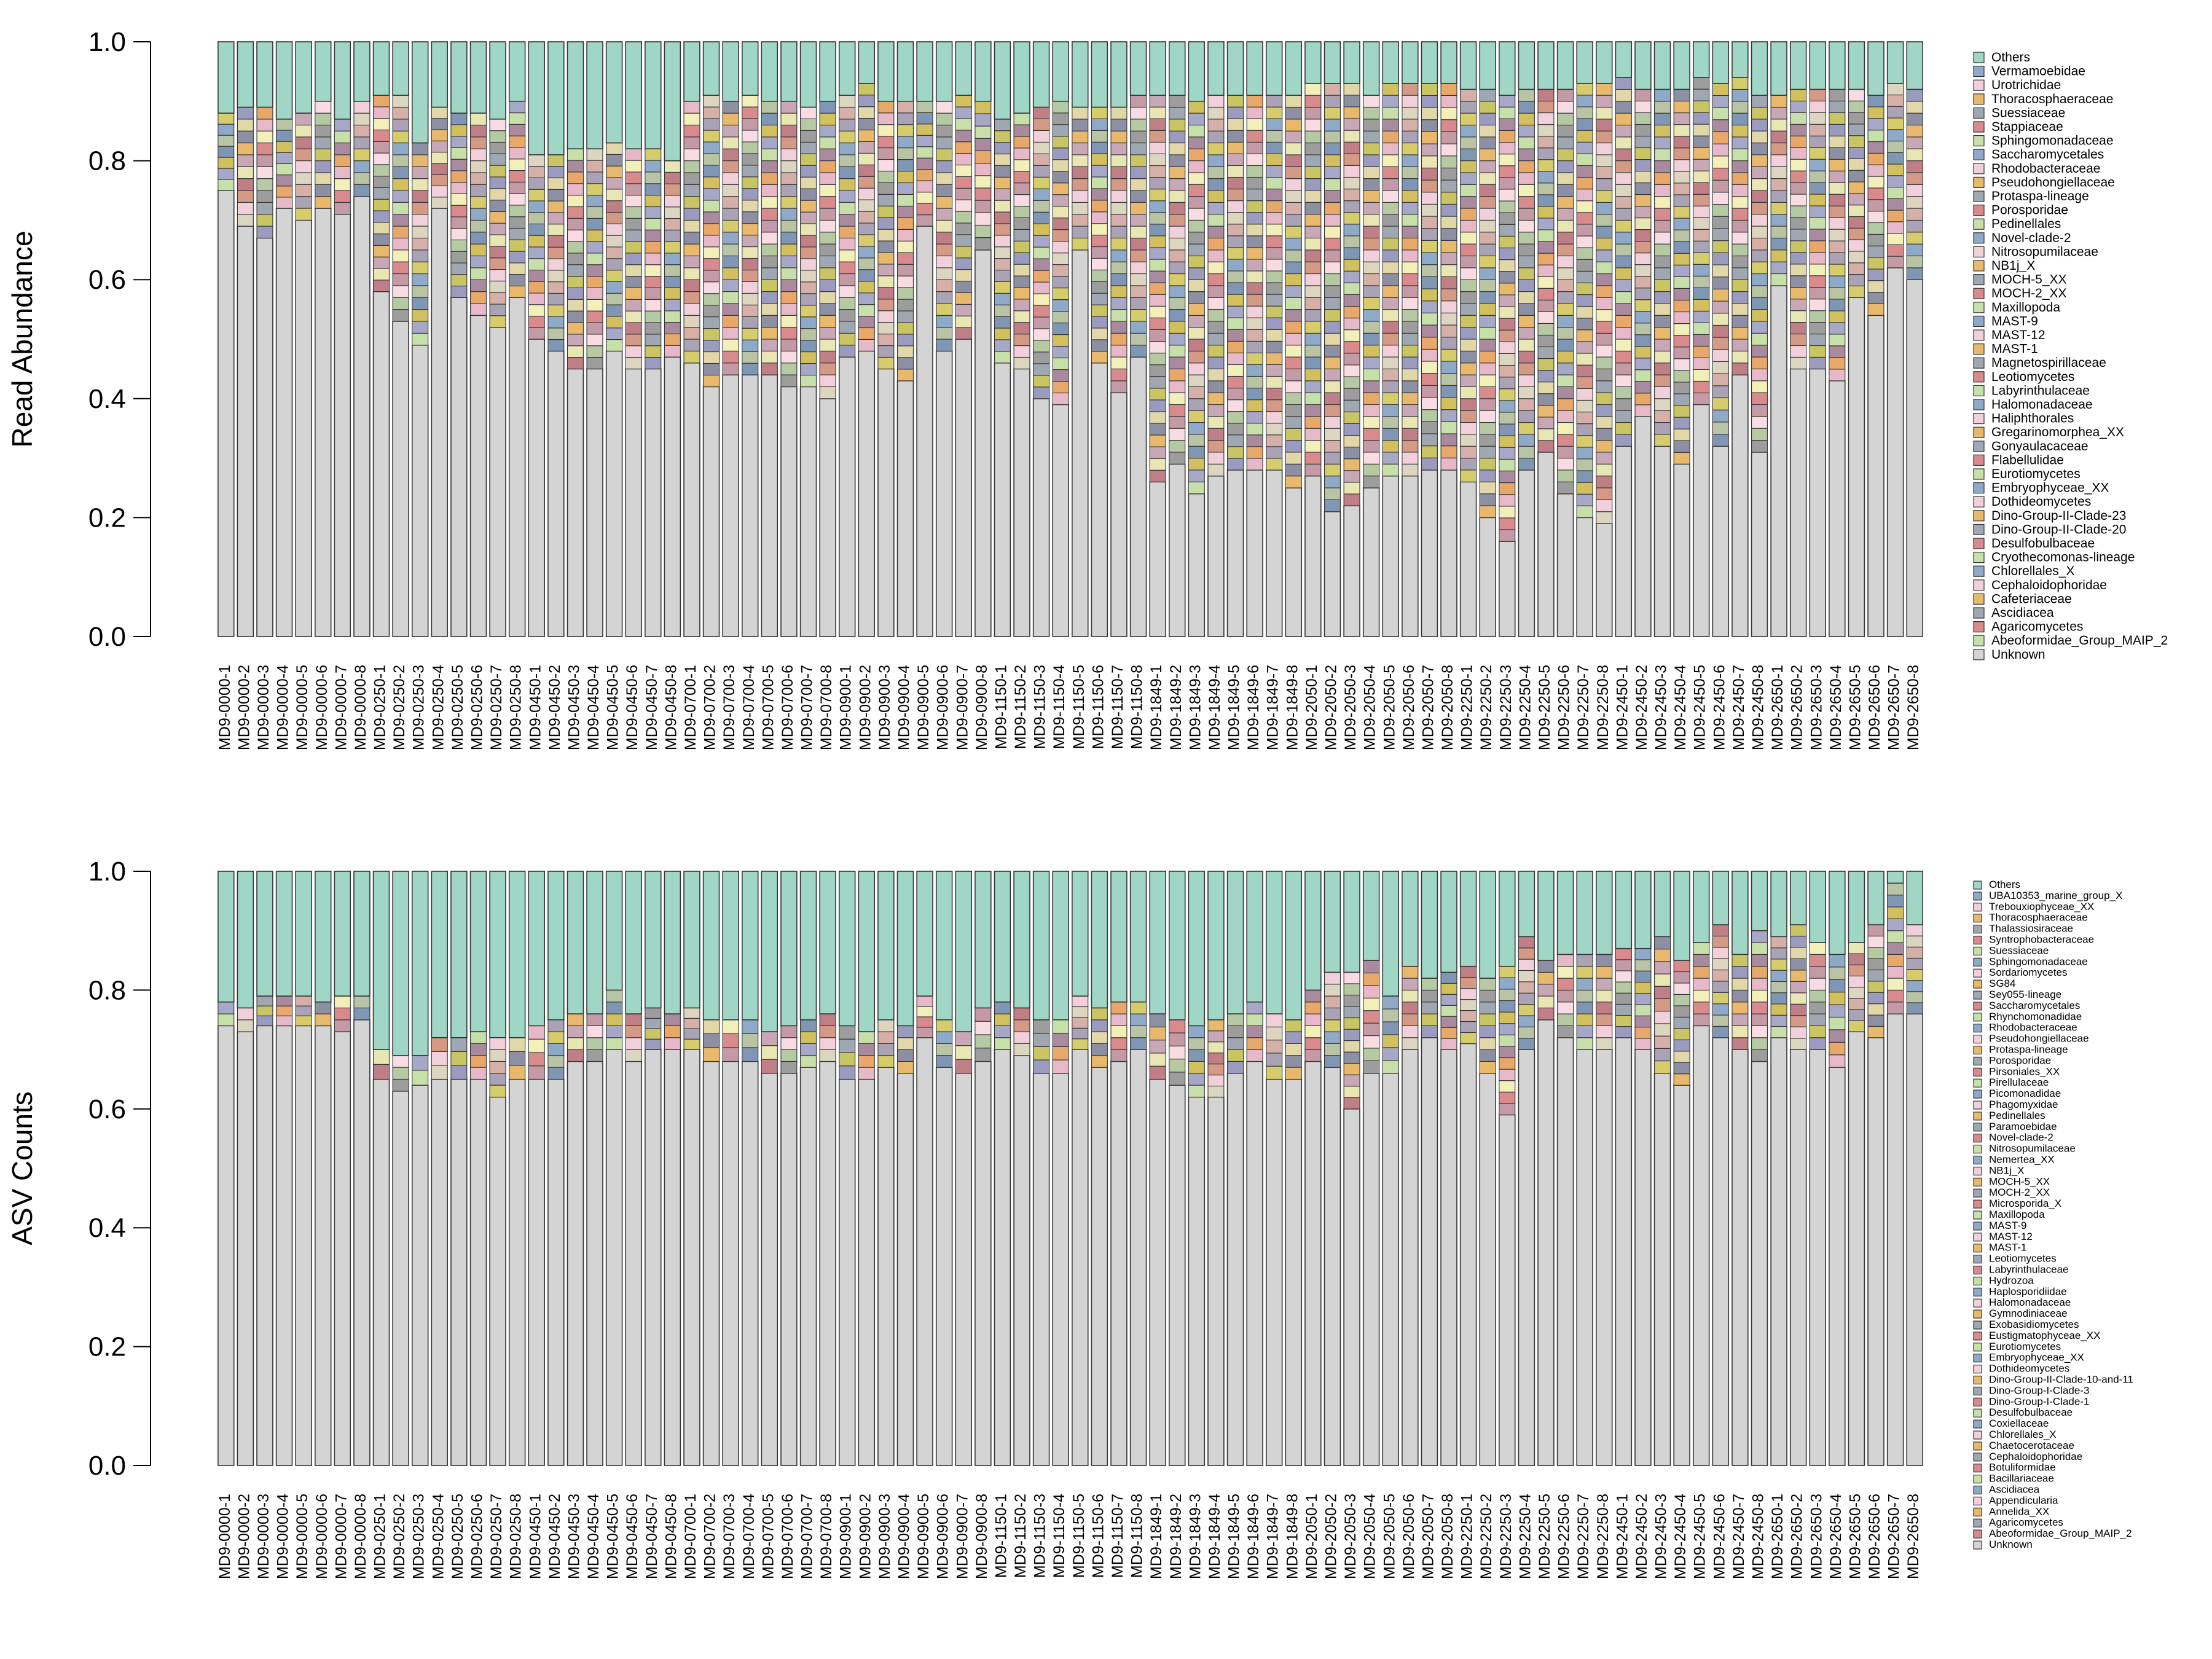 The width and height of the screenshot is (2212, 1659). What do you see at coordinates (22, 339) in the screenshot?
I see `y-axis-label: Read Abundance` at bounding box center [22, 339].